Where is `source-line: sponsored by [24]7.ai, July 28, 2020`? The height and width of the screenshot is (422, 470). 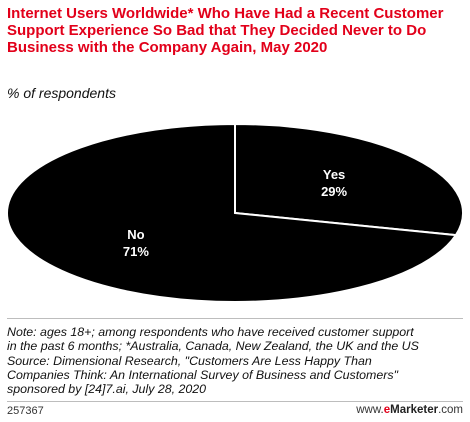 source-line: sponsored by [24]7.ai, July 28, 2020 is located at coordinates (107, 389).